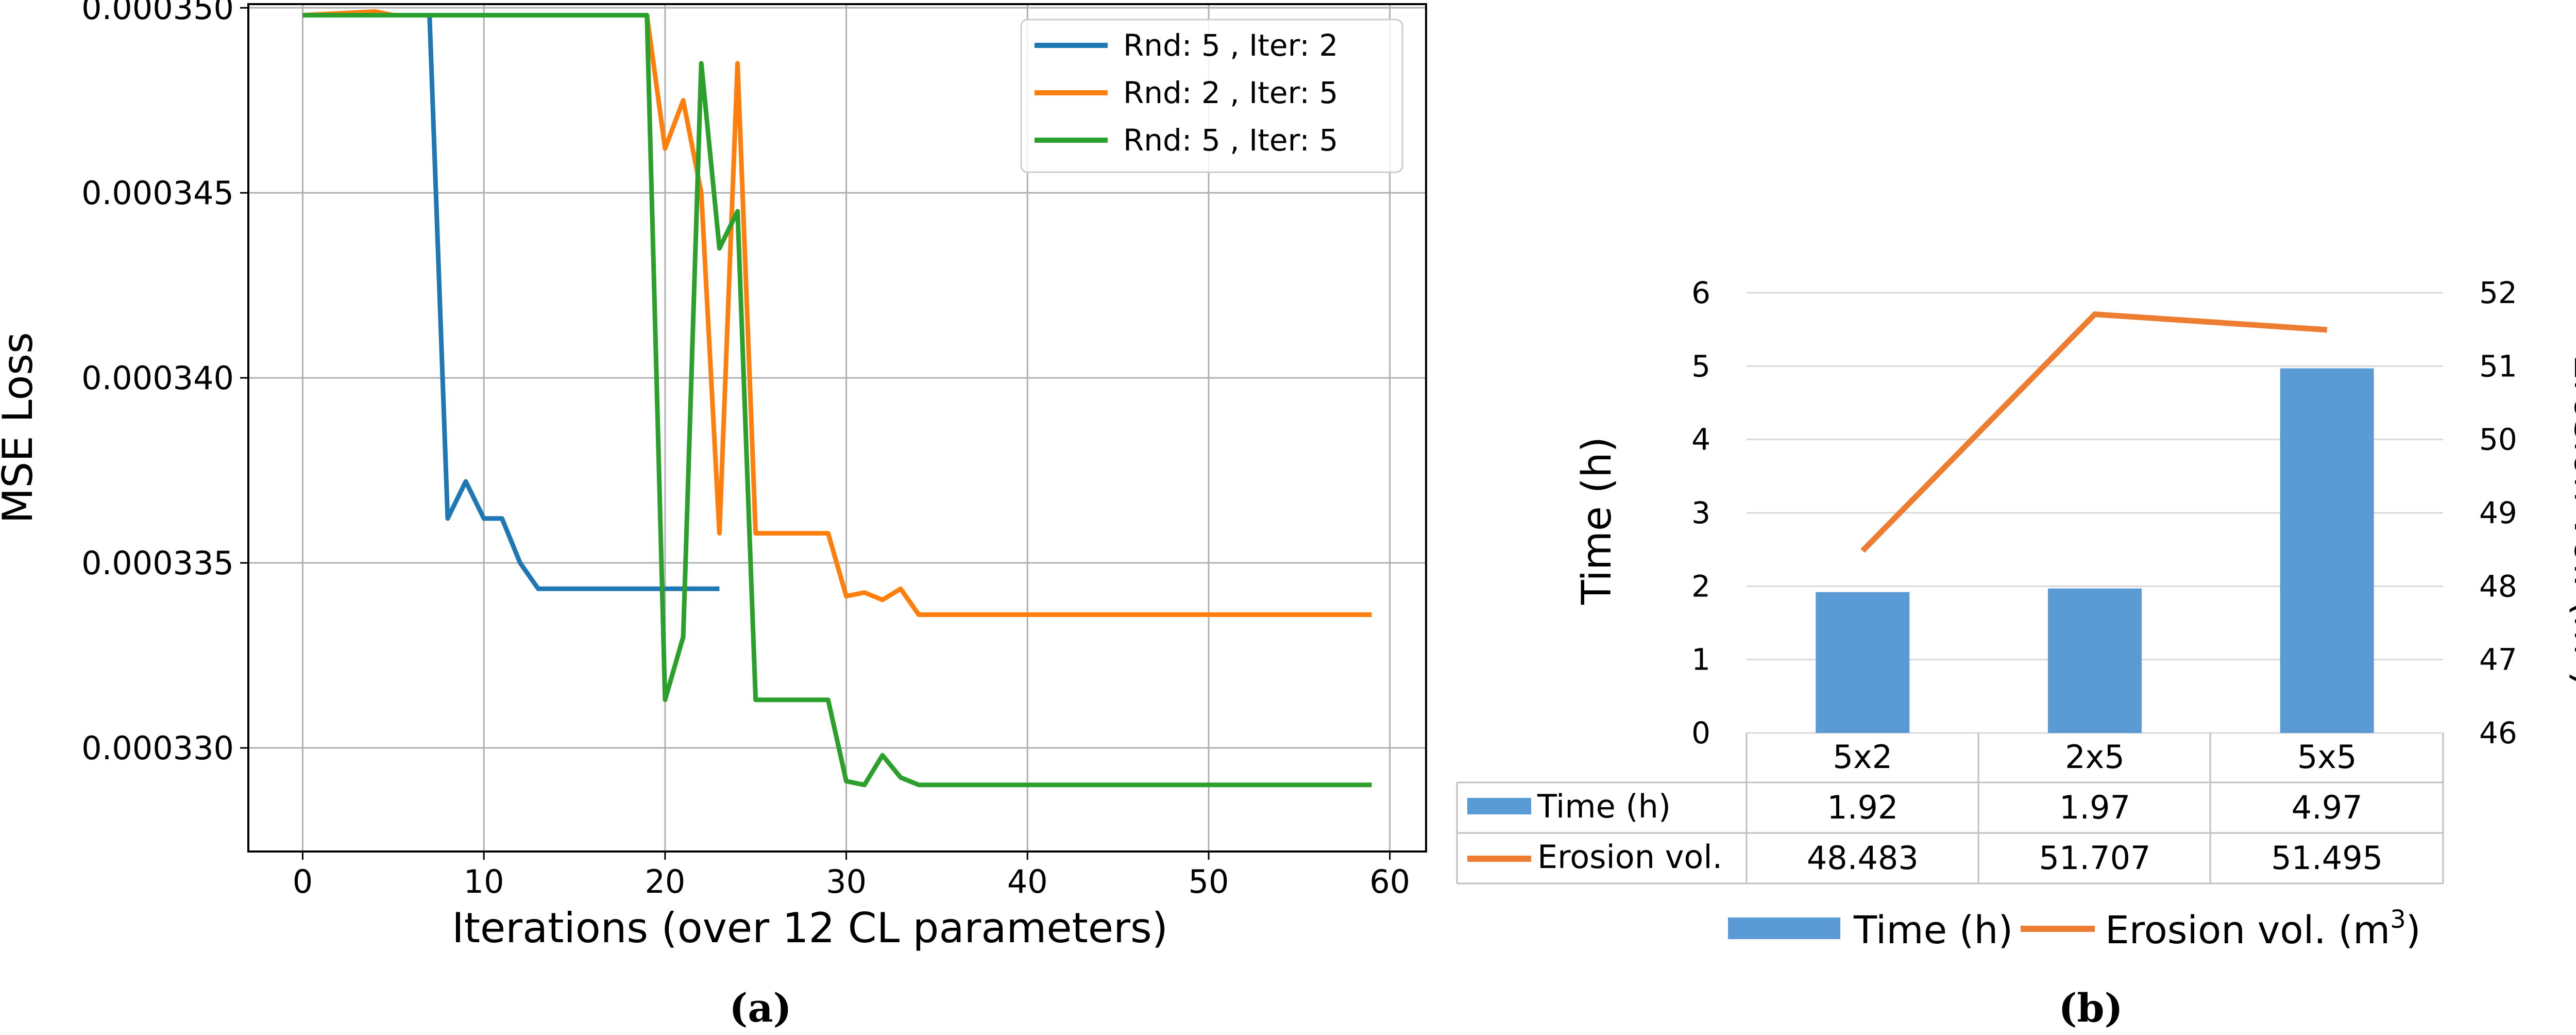  What do you see at coordinates (1784, 928) in the screenshot?
I see `legend-time-swatch` at bounding box center [1784, 928].